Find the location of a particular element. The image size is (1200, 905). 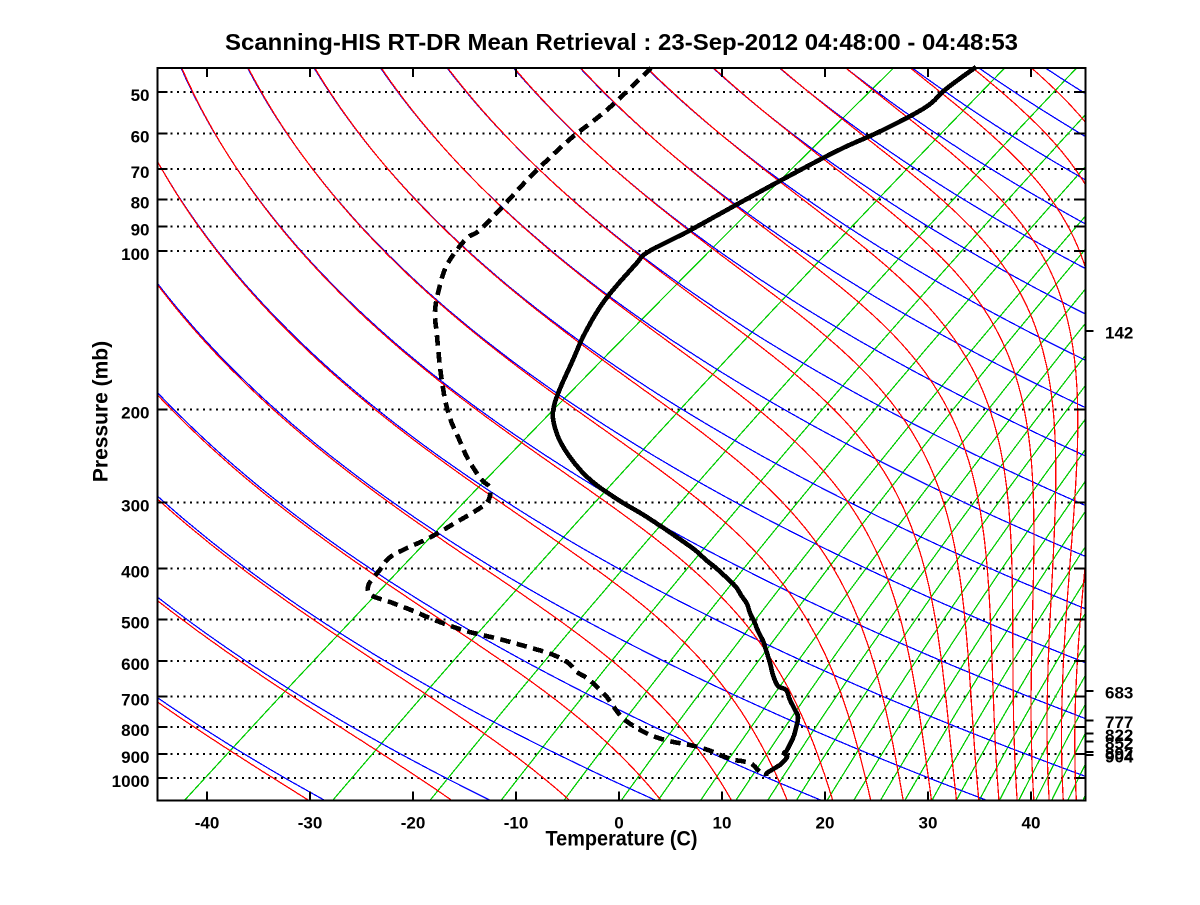

svg-text: 900 is located at coordinates (135, 757).